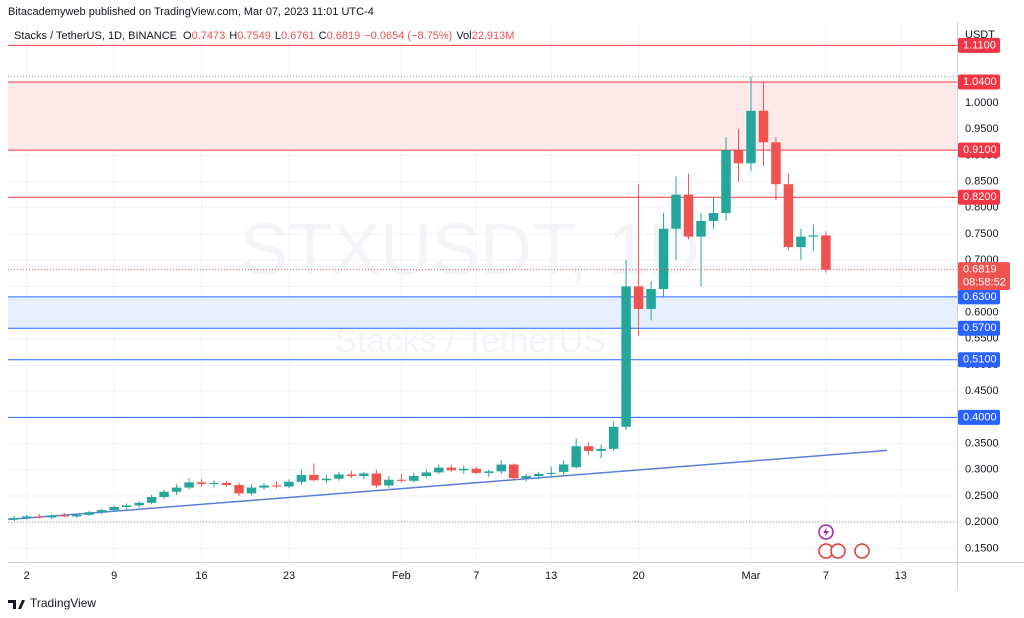 This screenshot has height=618, width=1024. I want to click on legend-value: 0.7549, so click(254, 36).